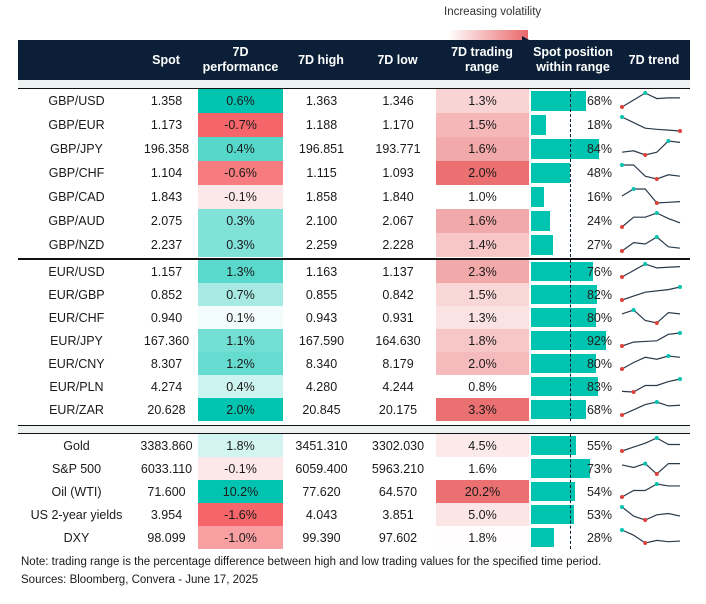  Describe the element at coordinates (397, 59) in the screenshot. I see `header-low: 7D low` at that location.